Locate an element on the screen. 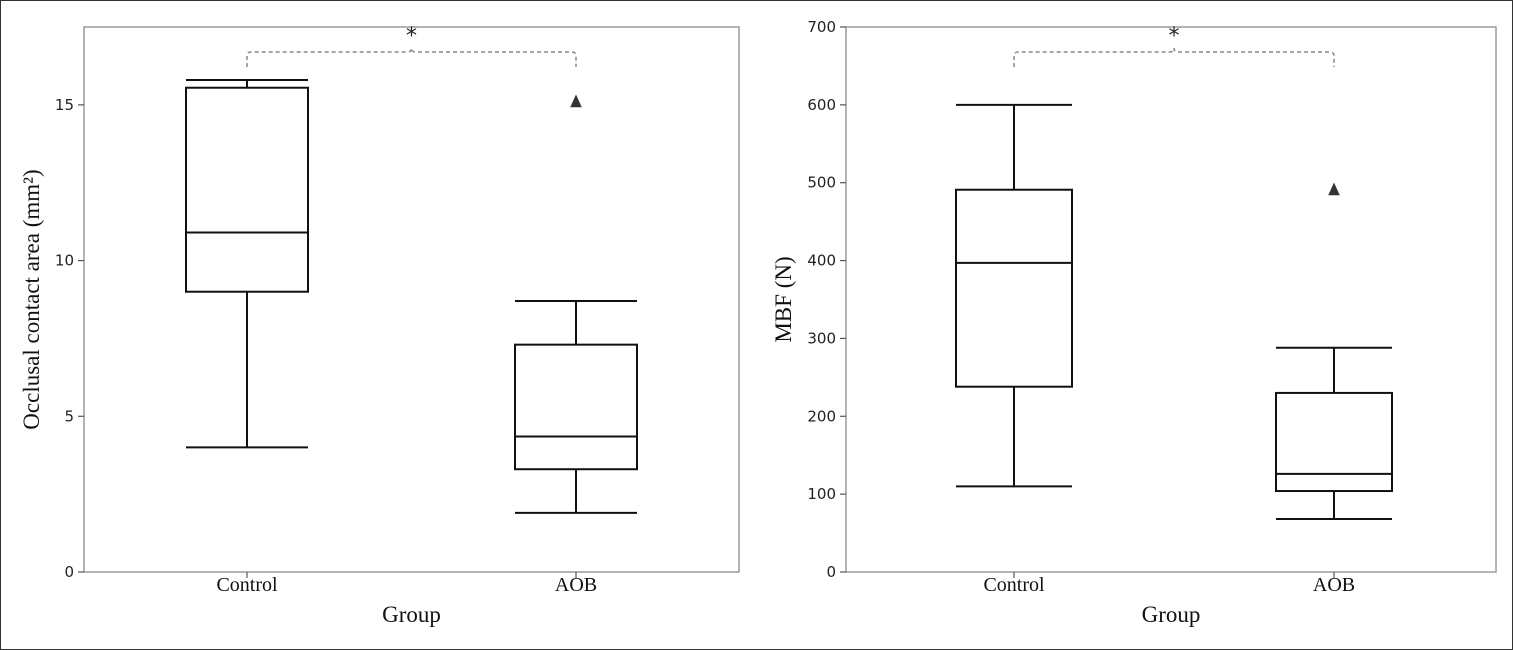  y-tick-label: 700 is located at coordinates (821, 27).